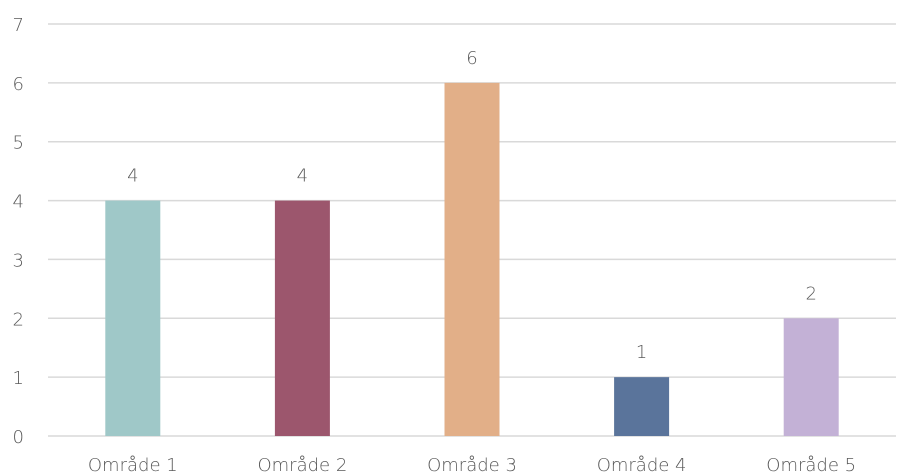  What do you see at coordinates (18, 202) in the screenshot?
I see `y-tick-label-4: 4` at bounding box center [18, 202].